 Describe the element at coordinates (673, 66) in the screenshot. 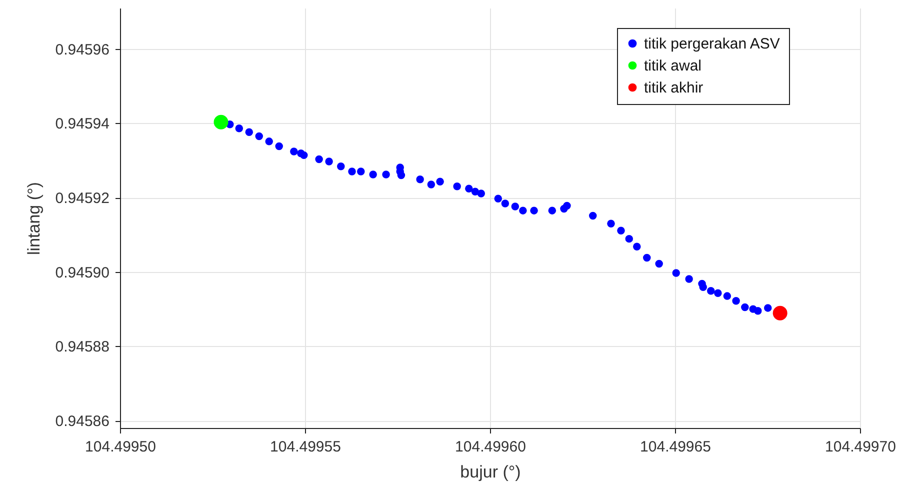

I see `legend-label: titik awal` at that location.